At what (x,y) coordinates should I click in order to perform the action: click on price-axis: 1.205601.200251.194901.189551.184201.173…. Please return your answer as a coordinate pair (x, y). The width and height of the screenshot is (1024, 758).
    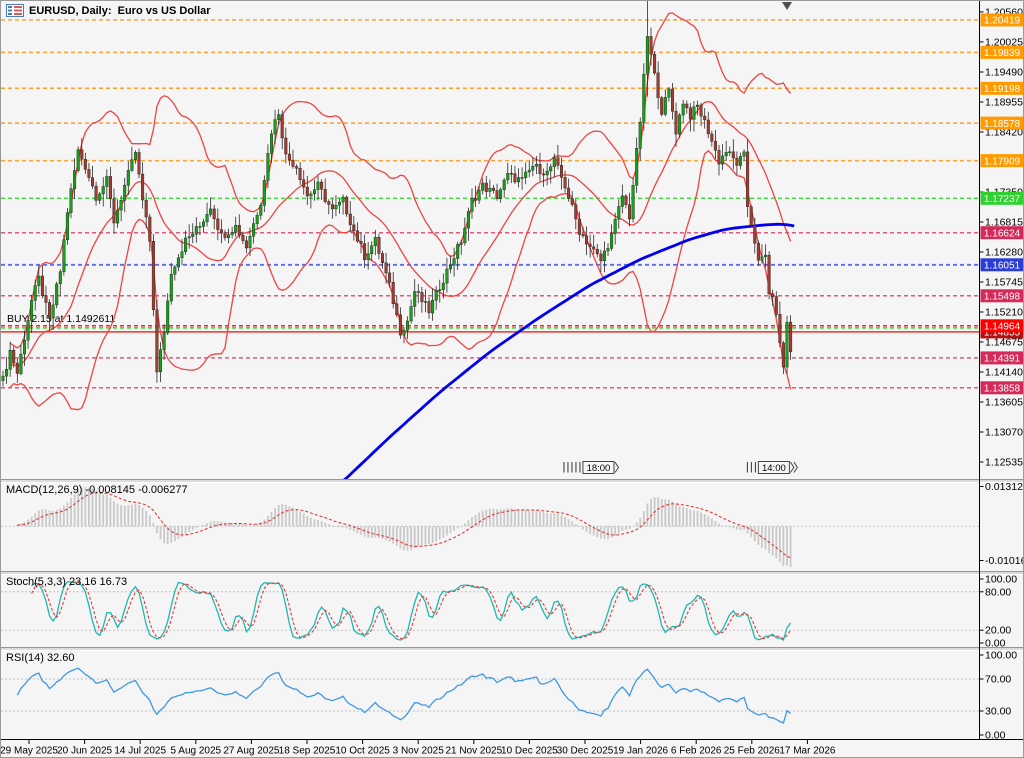
    Looking at the image, I should click on (1001, 370).